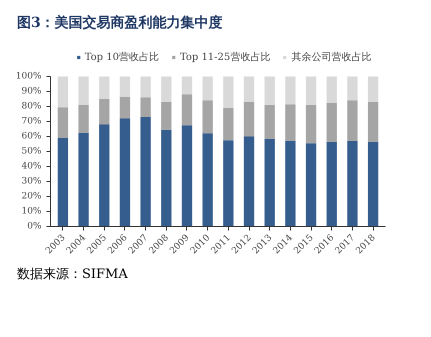 The height and width of the screenshot is (337, 431). Describe the element at coordinates (31, 121) in the screenshot. I see `y-tick-label: 70%` at that location.